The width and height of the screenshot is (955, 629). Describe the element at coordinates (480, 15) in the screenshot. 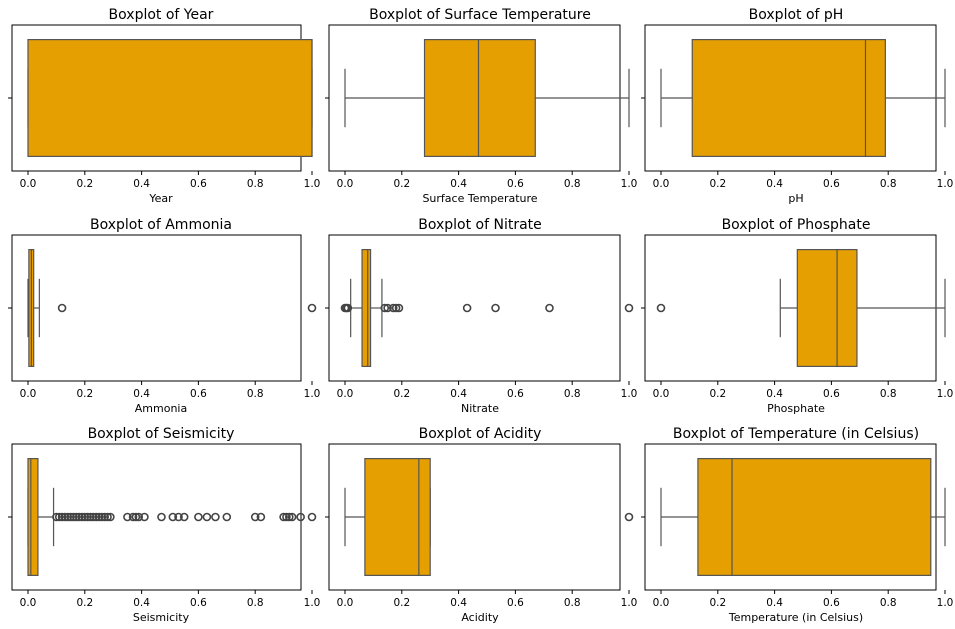

I see `chart-title: Boxplot of Surface Temperature` at that location.